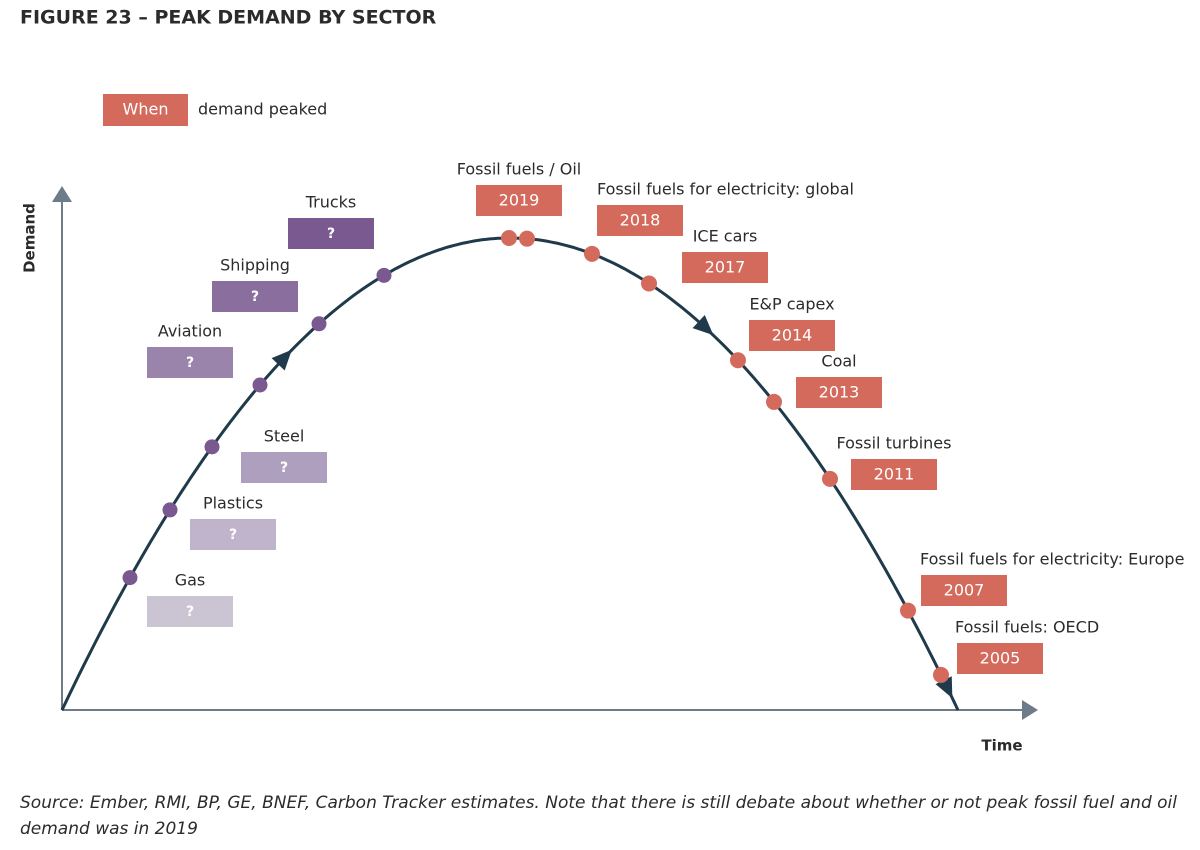 The width and height of the screenshot is (1200, 850). I want to click on x-axis-arrow, so click(1030, 710).